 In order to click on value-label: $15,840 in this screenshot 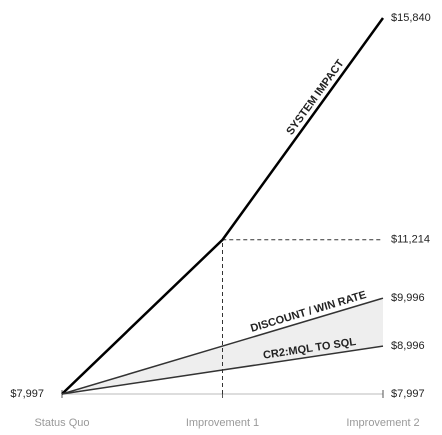, I will do `click(411, 18)`.